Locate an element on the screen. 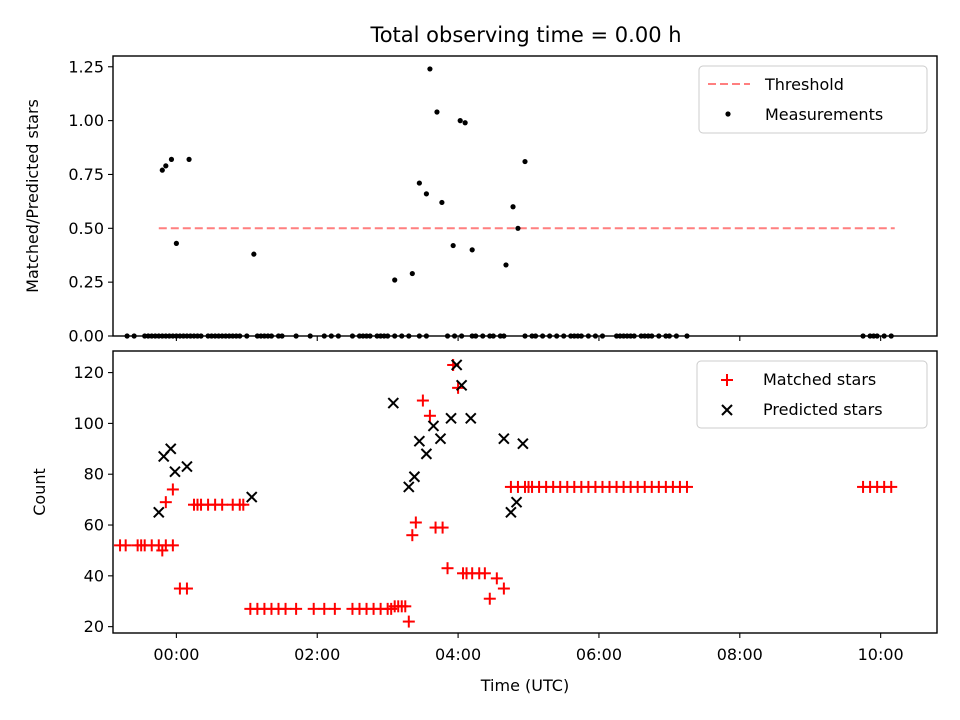 This screenshot has height=720, width=960. x-tick-label: 08:00 is located at coordinates (740, 654).